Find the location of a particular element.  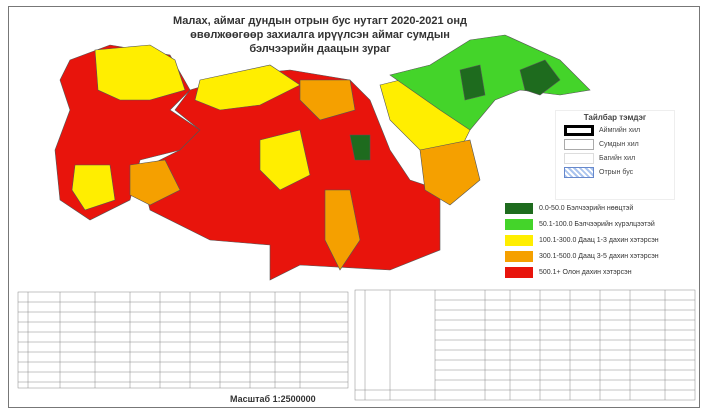

legend-item: Багийн хил is located at coordinates (619, 158).